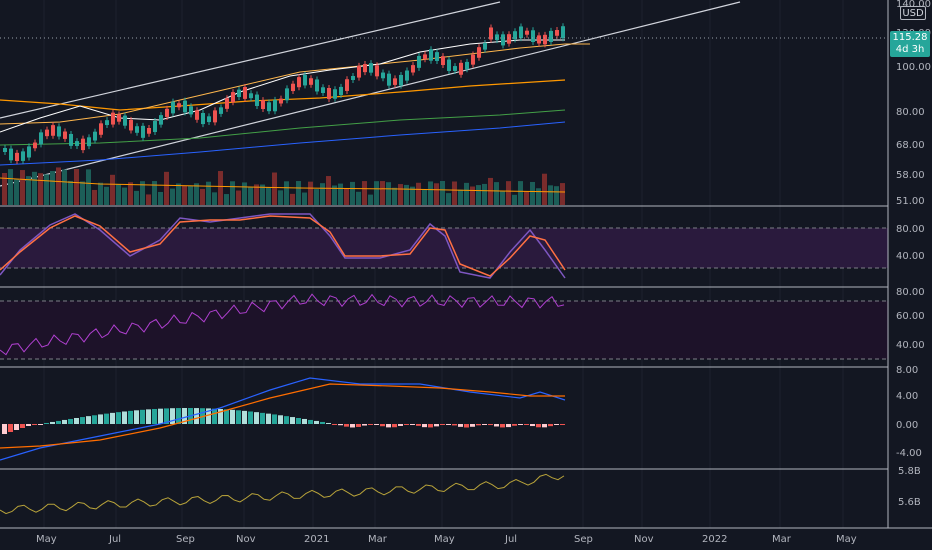 This screenshot has height=550, width=932. Describe the element at coordinates (909, 412) in the screenshot. I see `macd-axis: 8.00 4.00 0.00 -4.00` at that location.